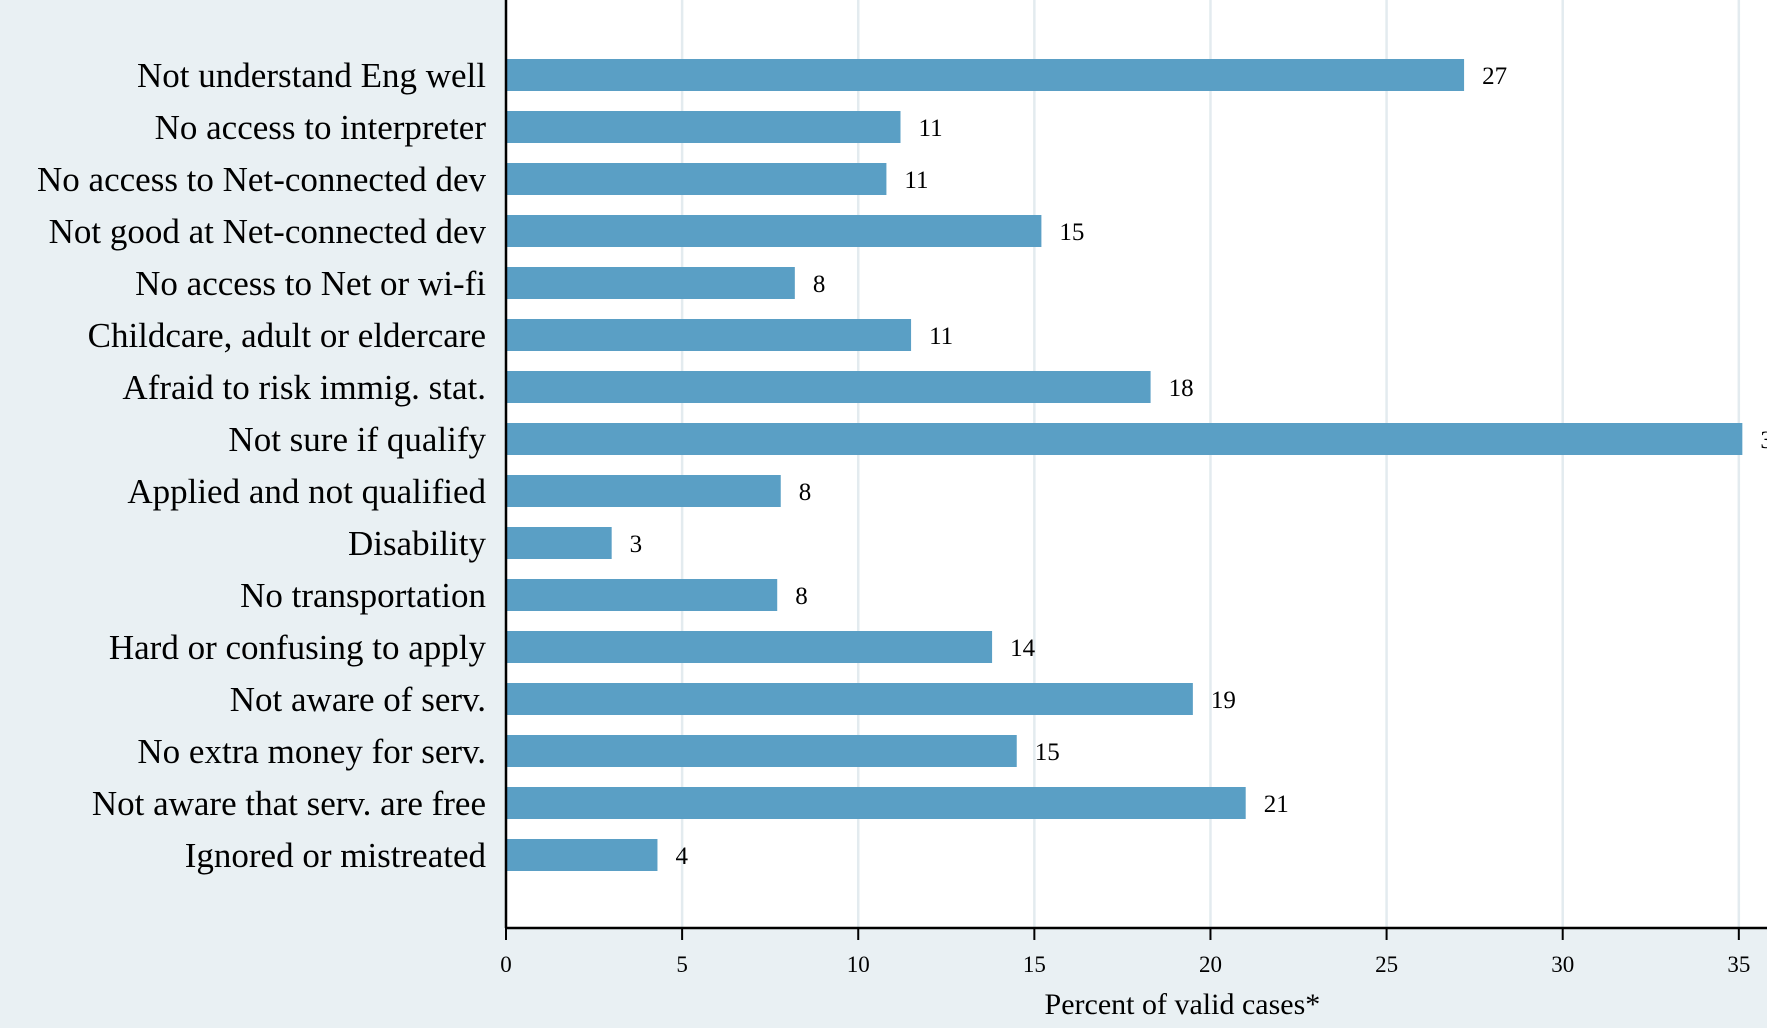  Describe the element at coordinates (289, 803) in the screenshot. I see `category-label: Not aware that serv. are free` at that location.